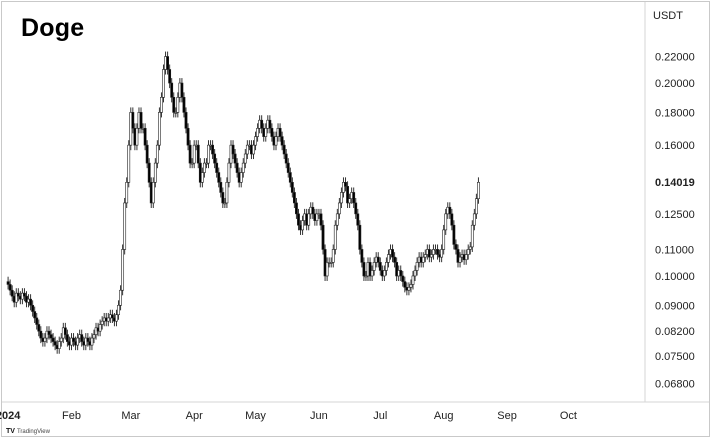 This screenshot has width=713, height=440. What do you see at coordinates (380, 416) in the screenshot?
I see `time-tick-label: Jul` at bounding box center [380, 416].